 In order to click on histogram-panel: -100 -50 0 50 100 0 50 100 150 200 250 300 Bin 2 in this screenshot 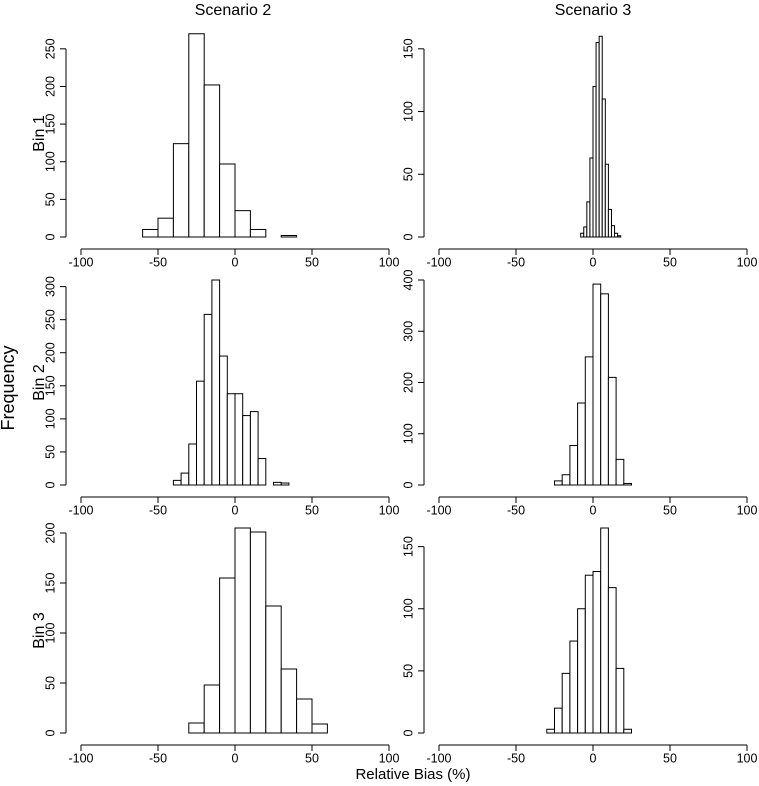, I will do `click(215, 396)`.